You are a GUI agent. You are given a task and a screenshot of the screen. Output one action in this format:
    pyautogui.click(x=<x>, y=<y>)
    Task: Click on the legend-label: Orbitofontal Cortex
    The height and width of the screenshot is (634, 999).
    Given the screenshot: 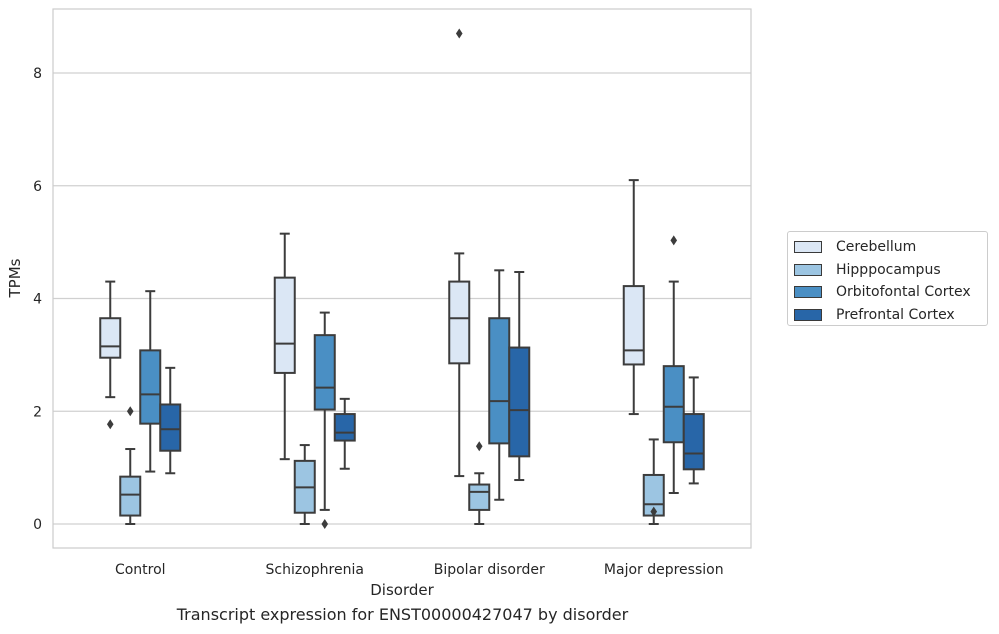 What is the action you would take?
    pyautogui.click(x=903, y=292)
    